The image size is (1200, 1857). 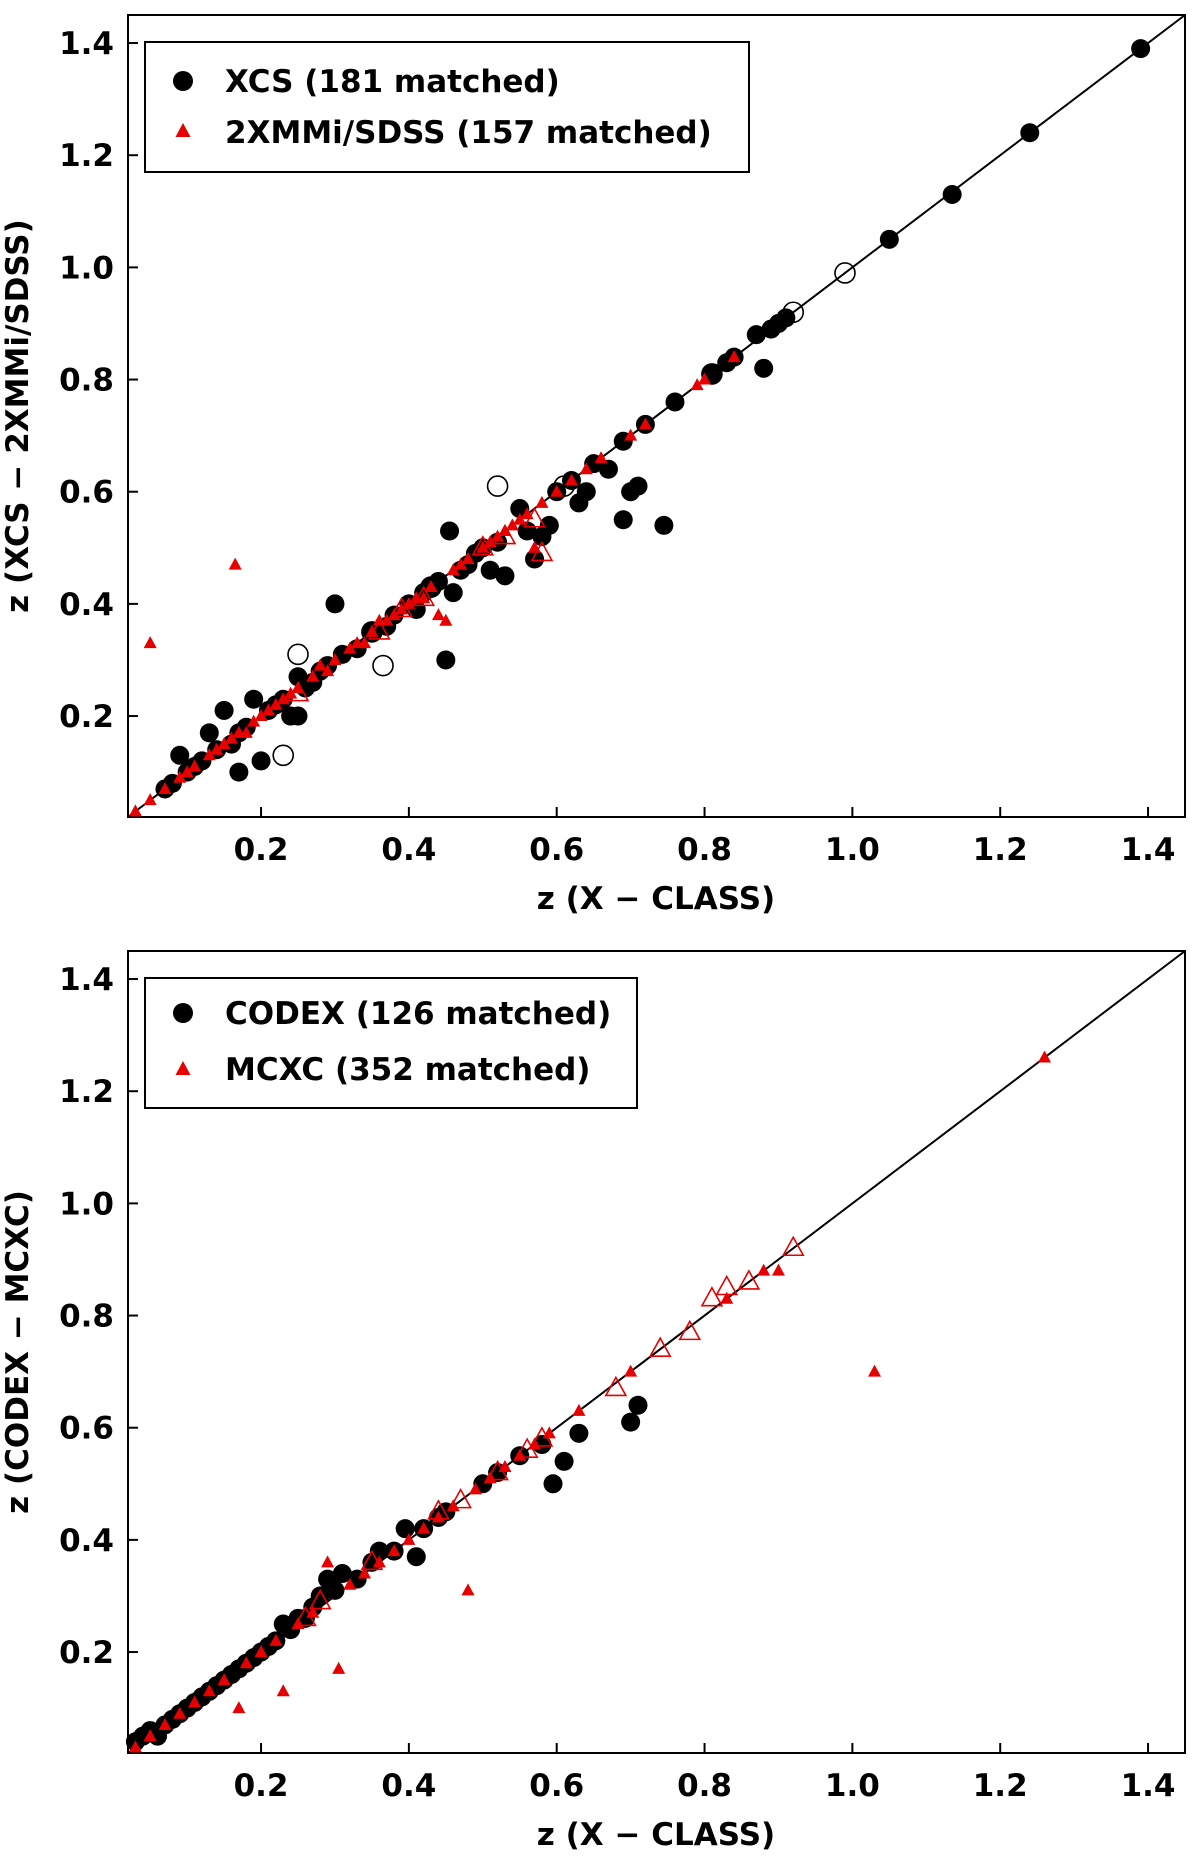 I want to click on legend-label-mcxc: MCXC (352 matched), so click(x=407, y=1070).